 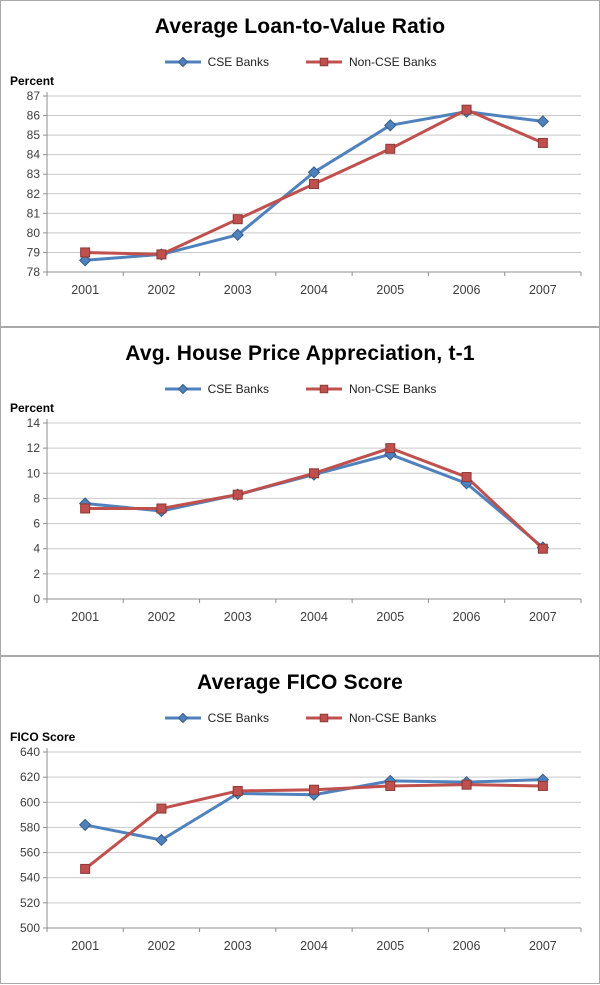 I want to click on svg-text: 82, so click(x=34, y=194).